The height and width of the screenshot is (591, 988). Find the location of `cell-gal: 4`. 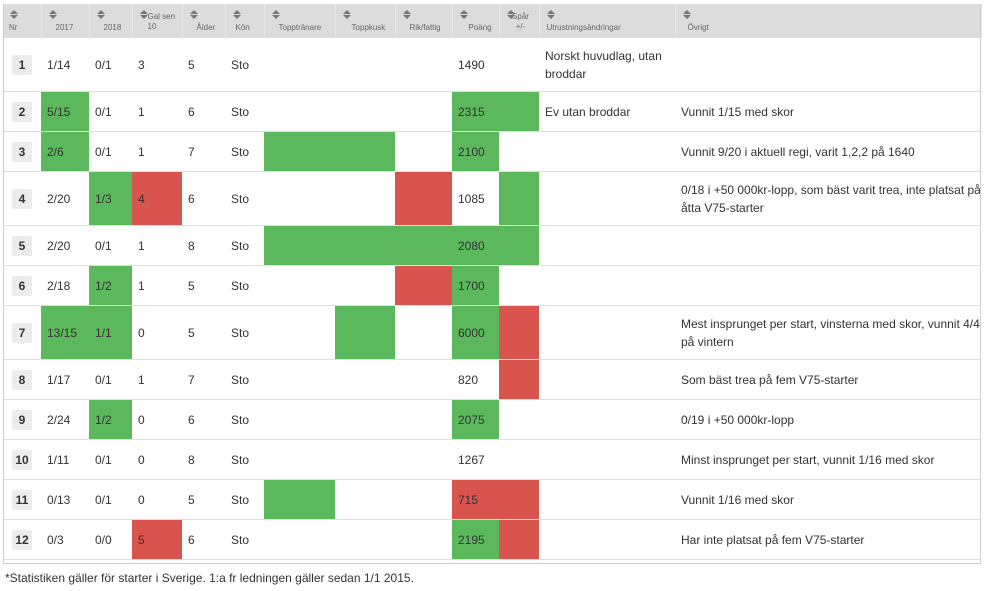

cell-gal: 4 is located at coordinates (157, 198).